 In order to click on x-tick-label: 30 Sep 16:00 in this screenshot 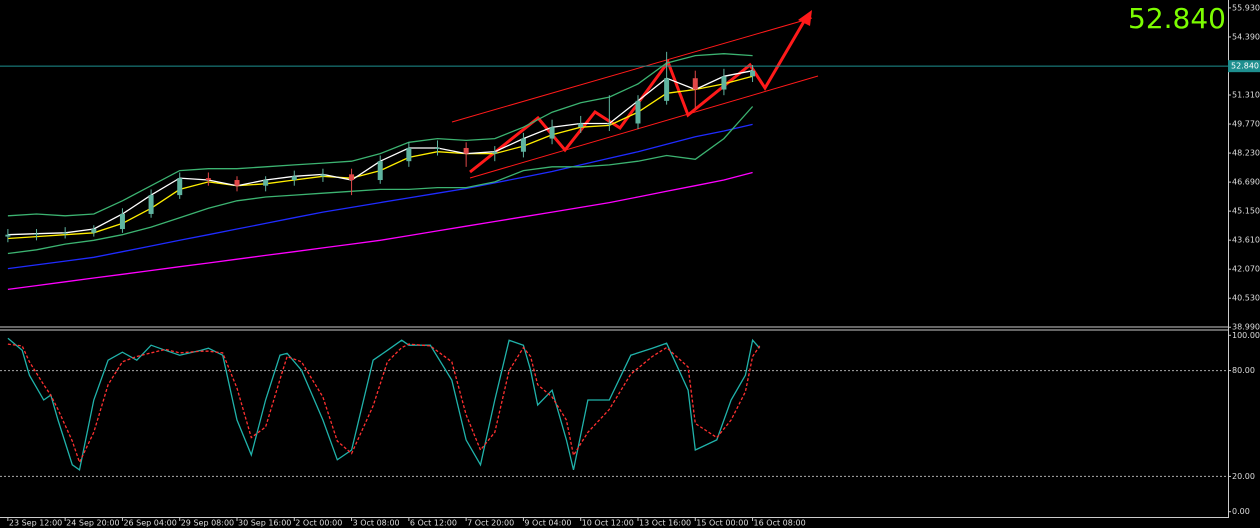, I will do `click(264, 523)`.